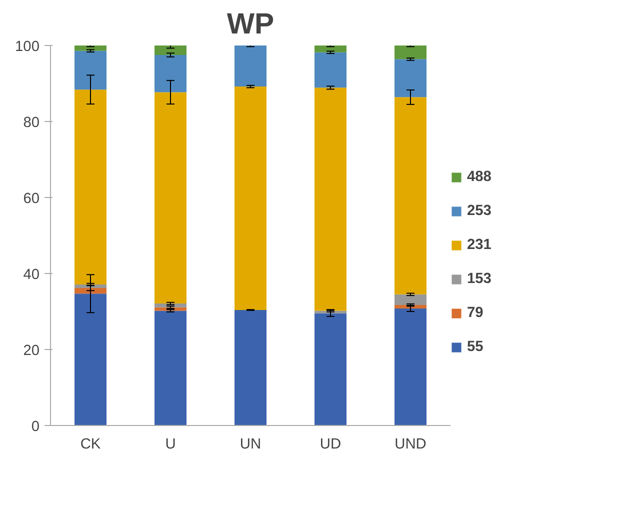 The height and width of the screenshot is (529, 626). I want to click on y-tick-label: 100, so click(27, 47).